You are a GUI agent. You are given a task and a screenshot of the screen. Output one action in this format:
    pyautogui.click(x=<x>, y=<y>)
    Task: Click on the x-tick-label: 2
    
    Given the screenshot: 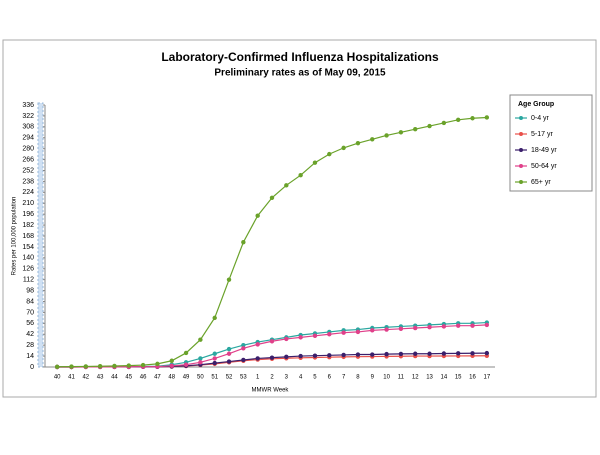 What is the action you would take?
    pyautogui.click(x=272, y=378)
    